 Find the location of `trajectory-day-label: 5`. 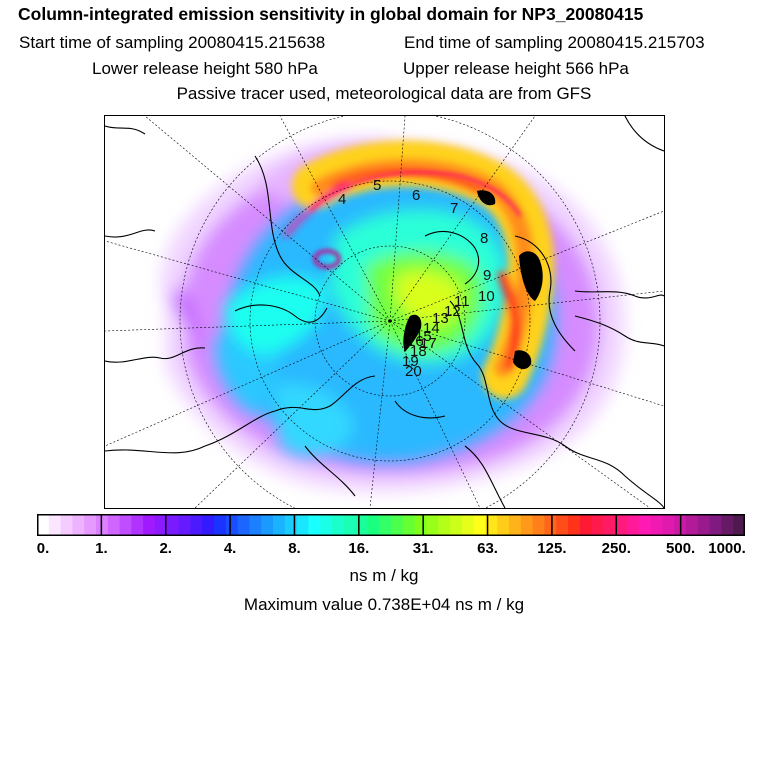

trajectory-day-label: 5 is located at coordinates (377, 185).